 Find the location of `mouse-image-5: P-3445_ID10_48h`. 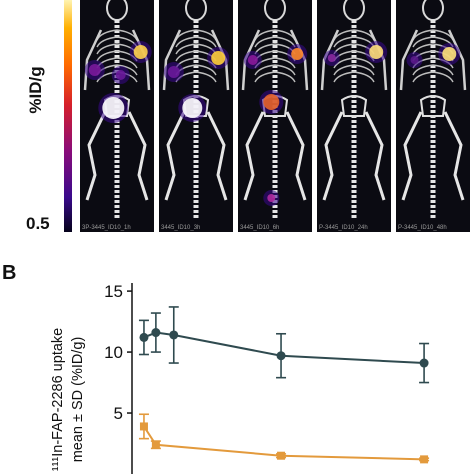

mouse-image-5: P-3445_ID10_48h is located at coordinates (433, 116).